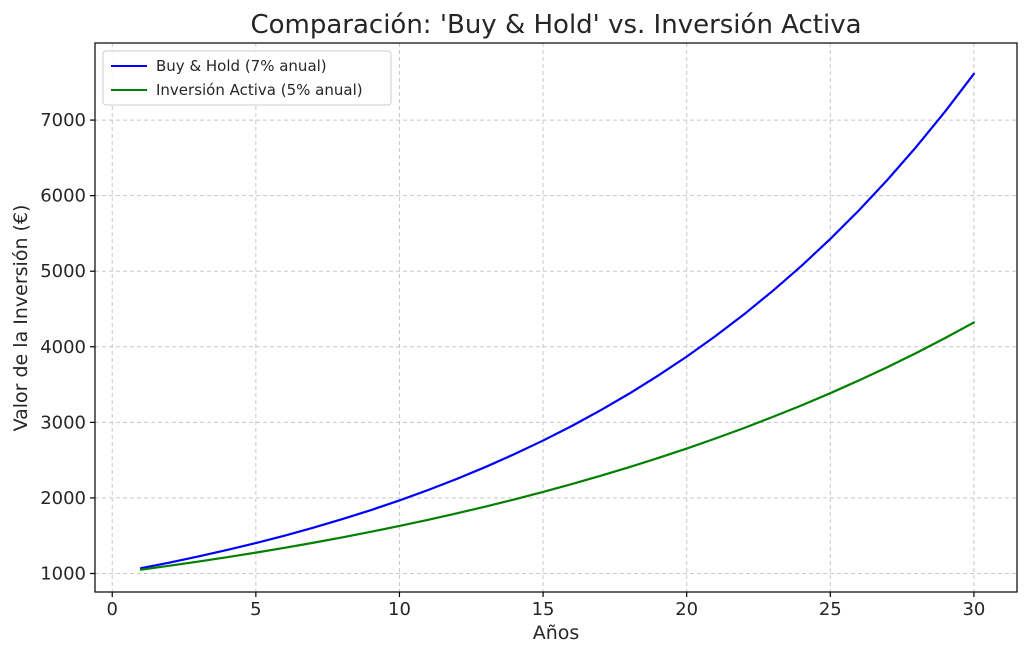 The image size is (1028, 656). I want to click on y-tick-label: 5000, so click(63, 271).